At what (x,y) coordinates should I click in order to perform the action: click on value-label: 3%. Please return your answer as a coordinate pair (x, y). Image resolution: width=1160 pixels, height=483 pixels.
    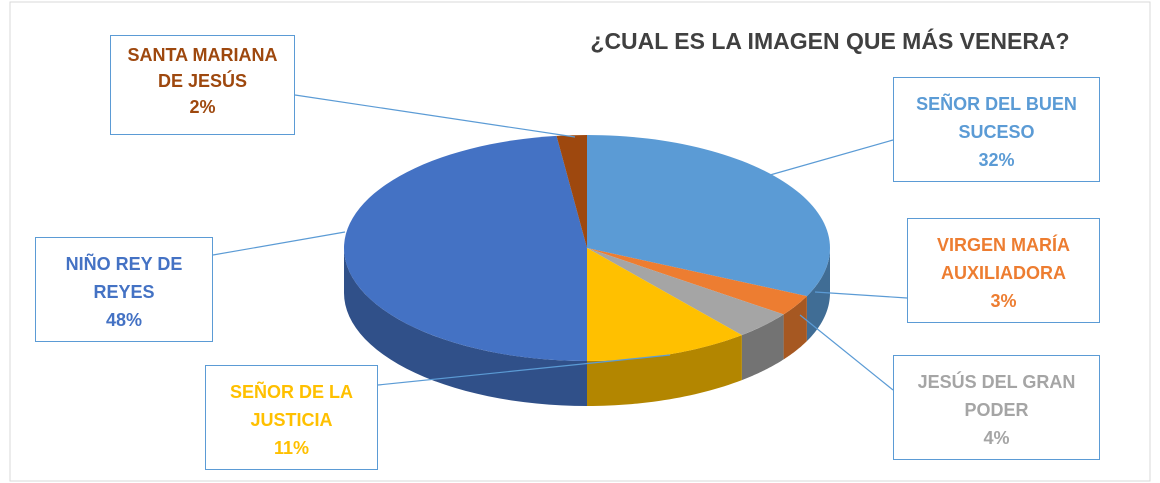
    Looking at the image, I should click on (1003, 301).